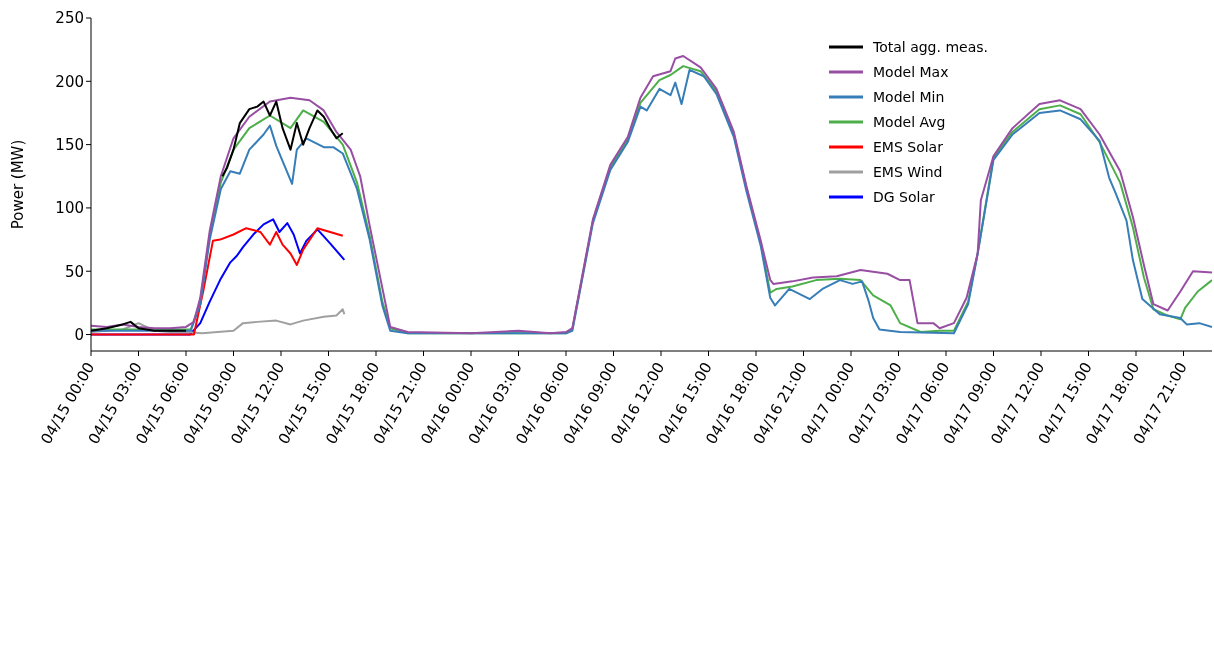  What do you see at coordinates (69, 208) in the screenshot?
I see `y-tick-label: 100` at bounding box center [69, 208].